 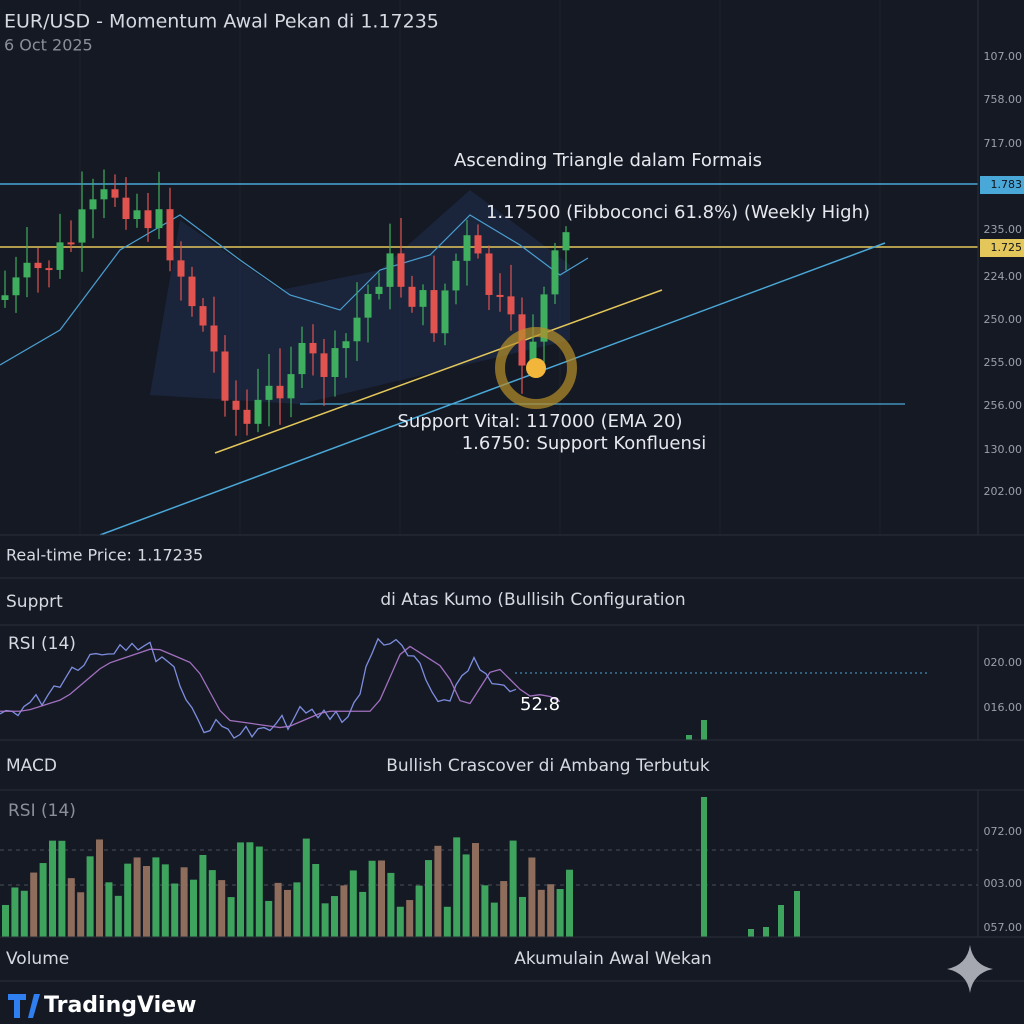 I want to click on axis-label: 130.00, so click(x=1003, y=449).